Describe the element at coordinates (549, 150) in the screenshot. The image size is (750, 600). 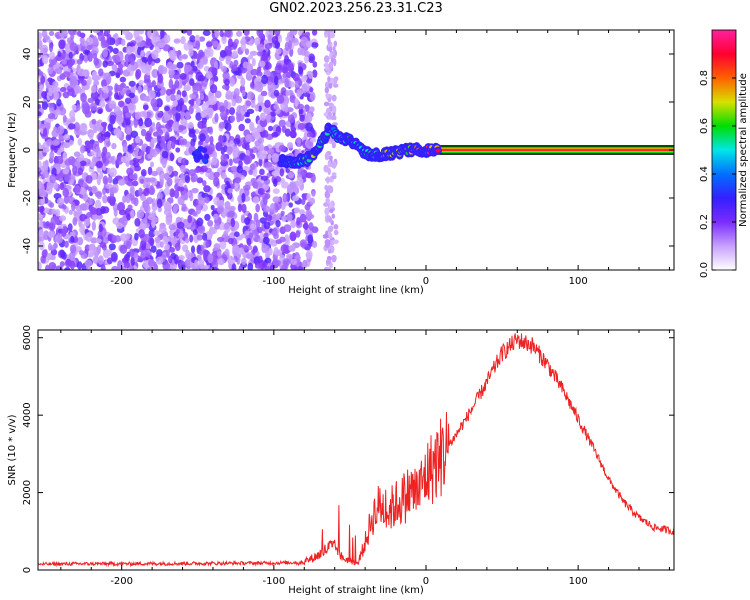
I see `spectrogram-band-layer` at that location.